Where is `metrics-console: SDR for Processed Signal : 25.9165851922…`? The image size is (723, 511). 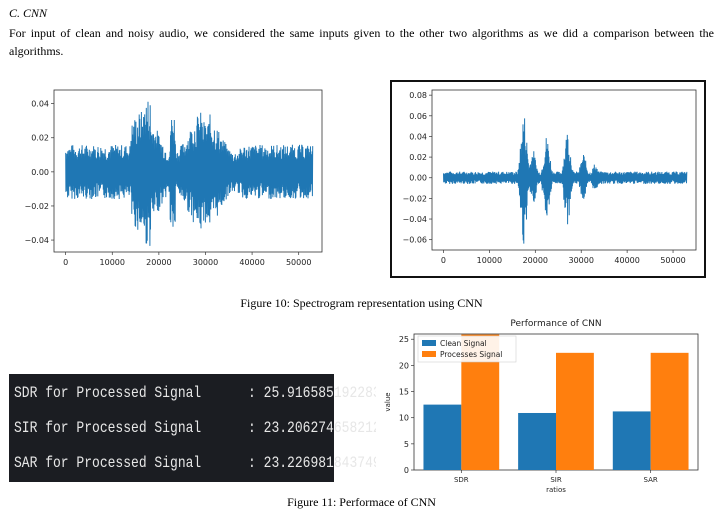
metrics-console: SDR for Processed Signal : 25.9165851922… is located at coordinates (206, 428).